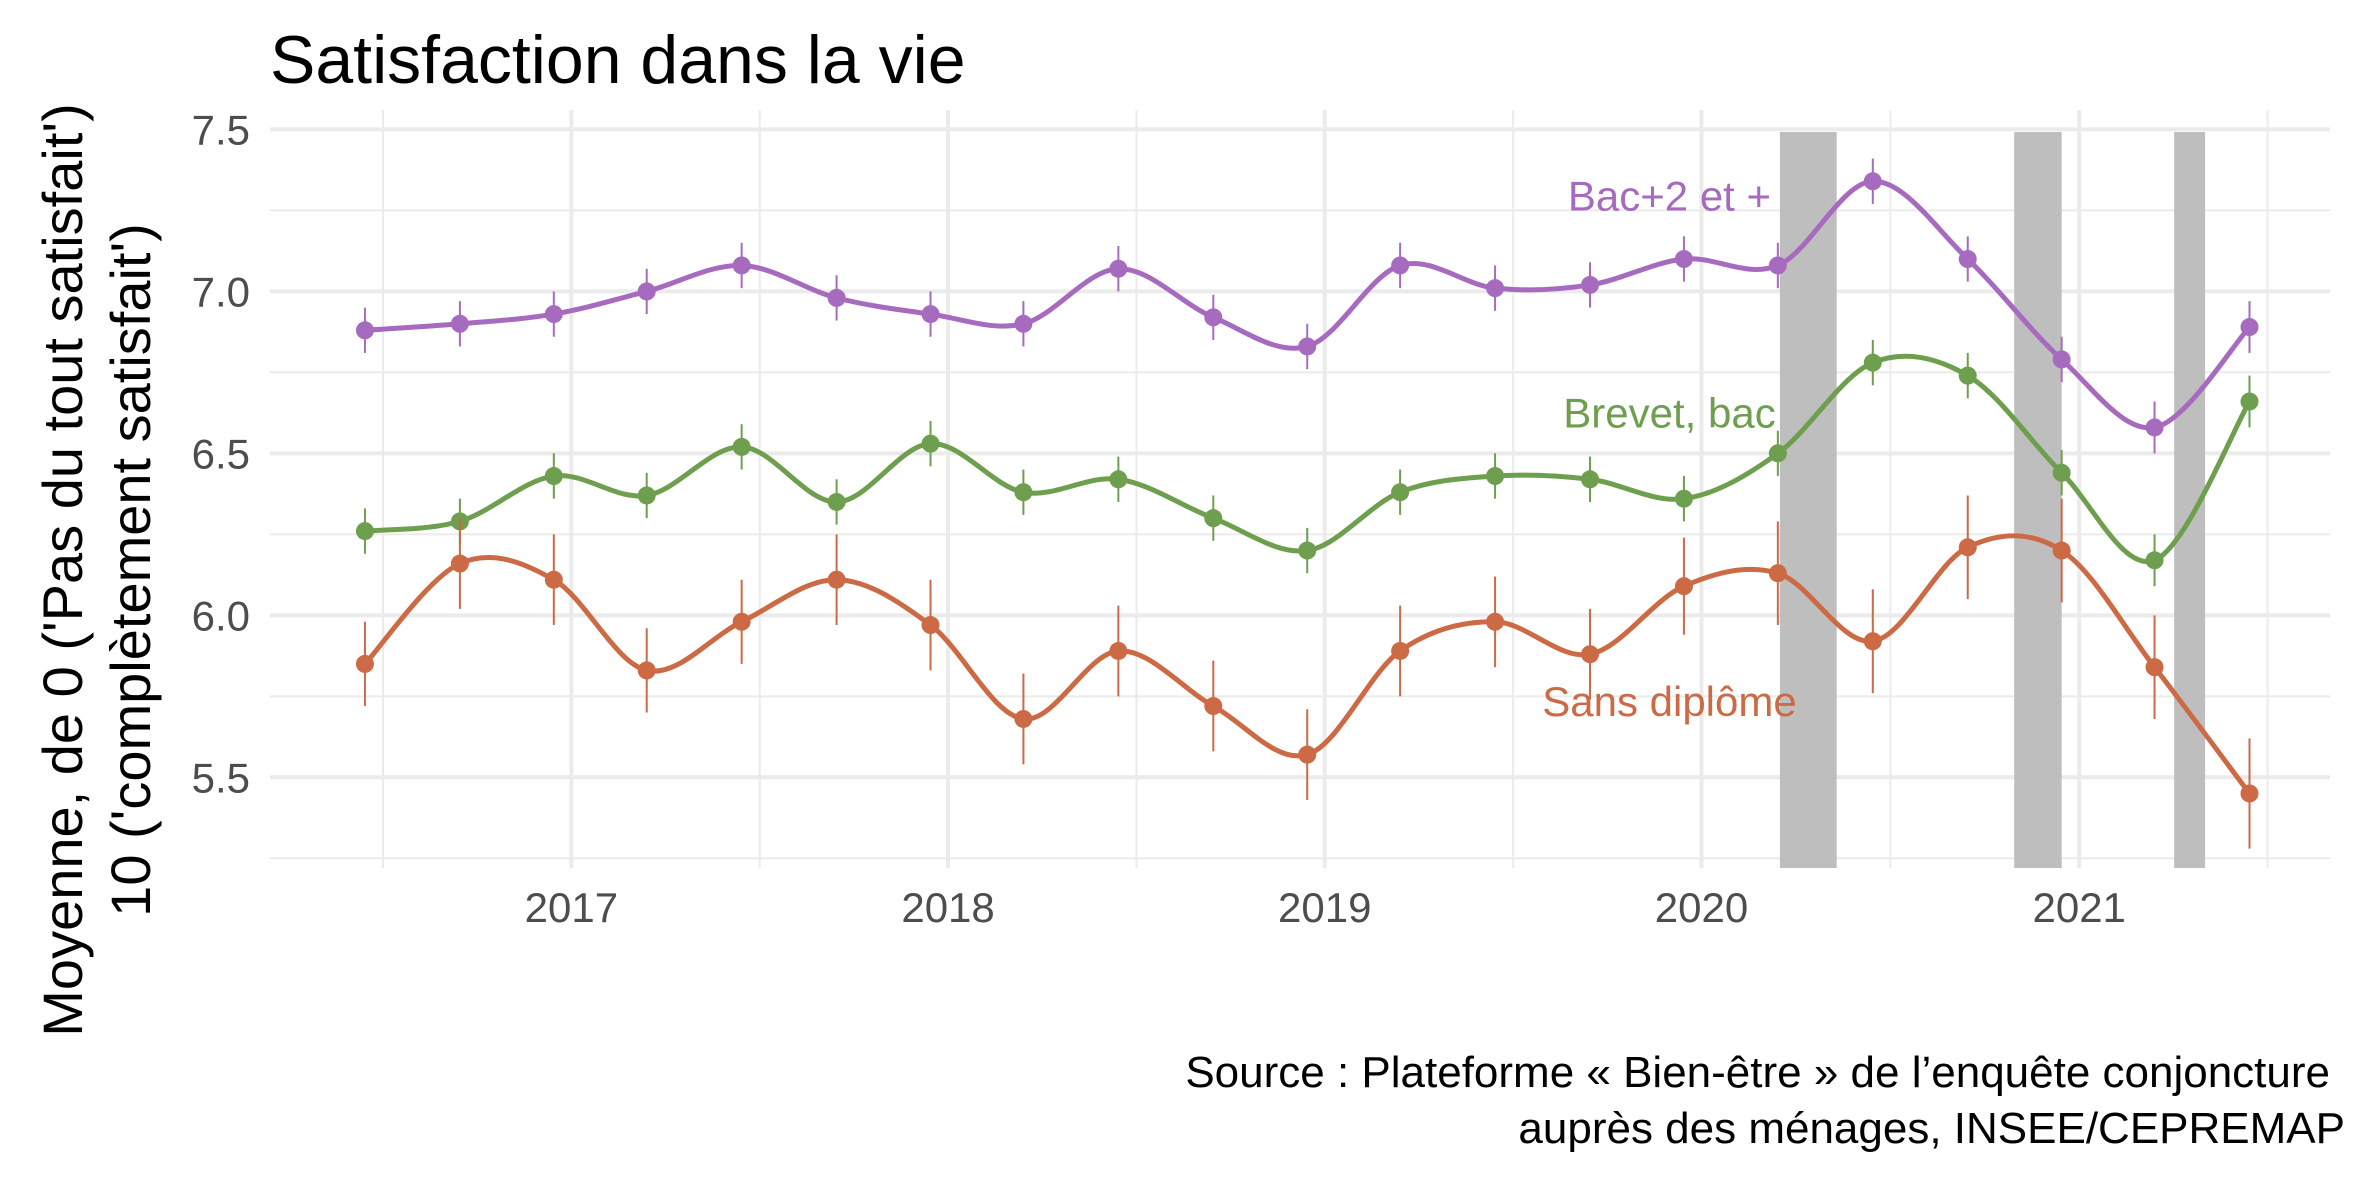  What do you see at coordinates (130, 570) in the screenshot?
I see `y-axis-label-line2: 10 ('complètement satisfait')` at bounding box center [130, 570].